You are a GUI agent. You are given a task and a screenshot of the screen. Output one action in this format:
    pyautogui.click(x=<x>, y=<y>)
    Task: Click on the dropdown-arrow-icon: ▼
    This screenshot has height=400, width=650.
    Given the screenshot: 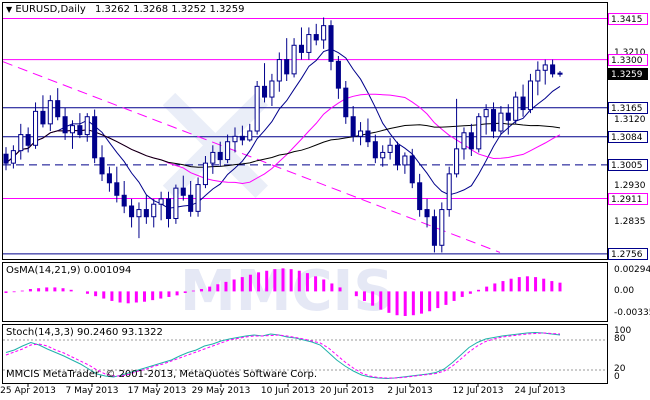 What is the action you would take?
    pyautogui.click(x=9, y=9)
    